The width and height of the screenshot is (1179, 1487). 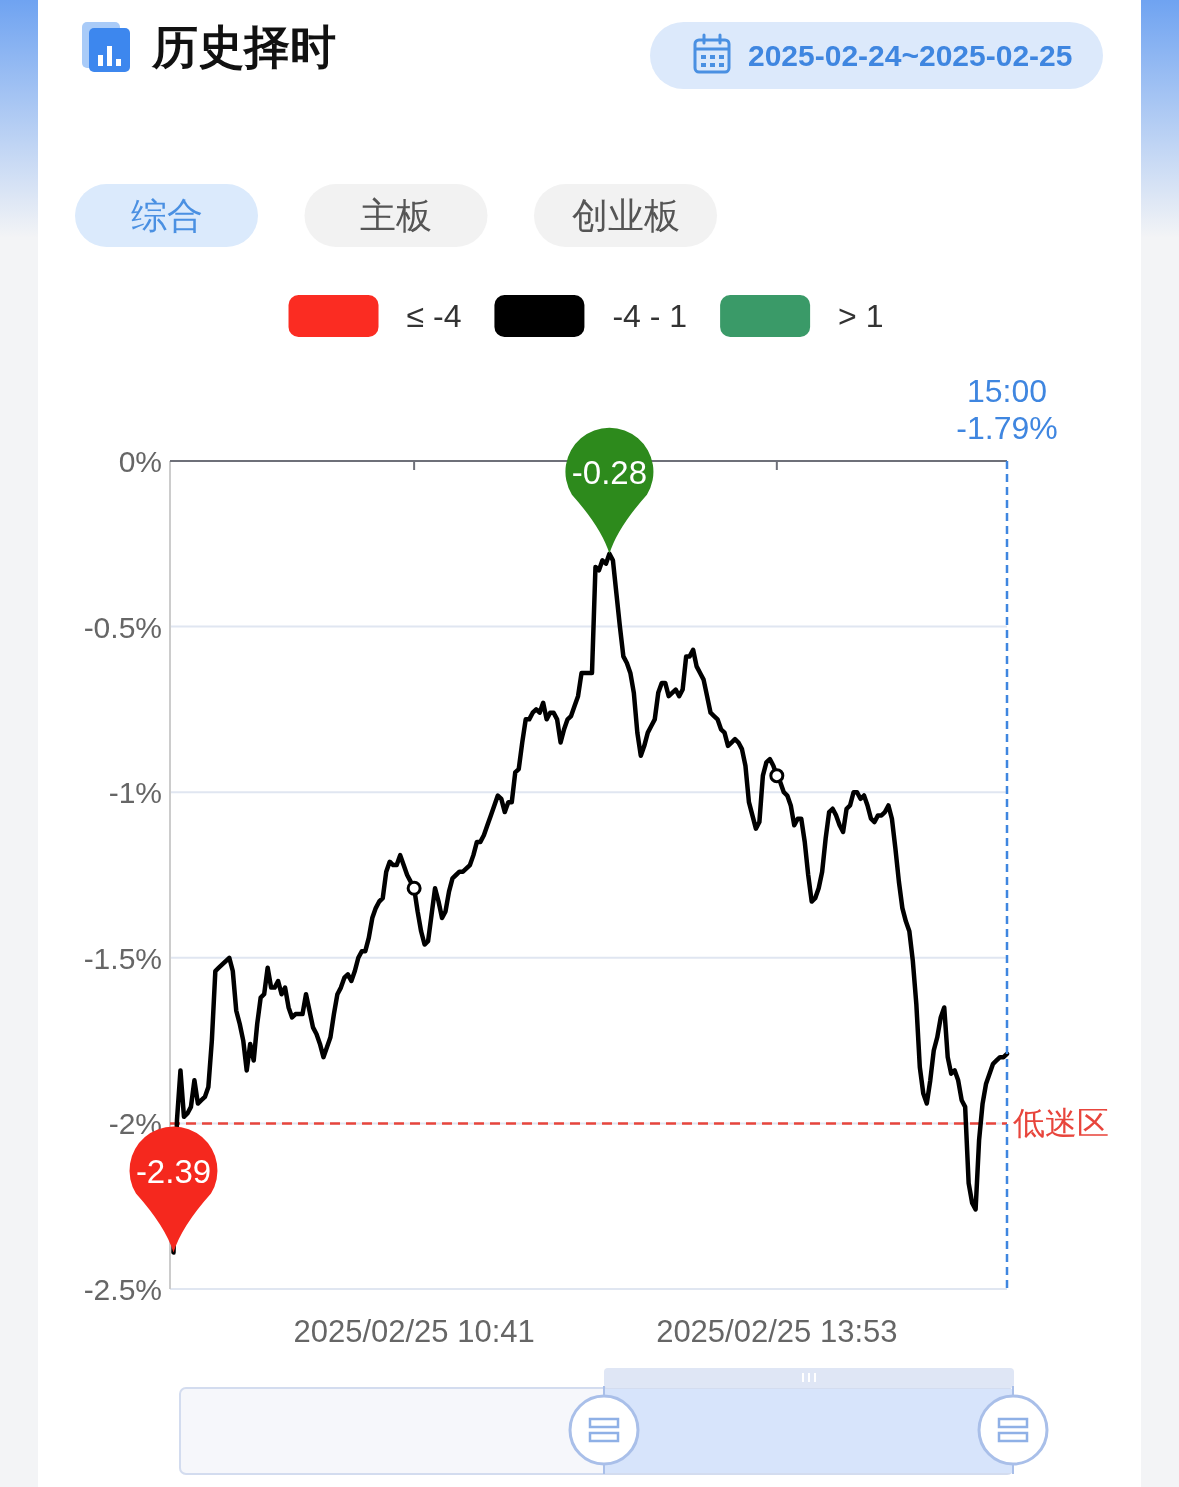 What do you see at coordinates (122, 1289) in the screenshot?
I see `y-tick-label: -2.5%` at bounding box center [122, 1289].